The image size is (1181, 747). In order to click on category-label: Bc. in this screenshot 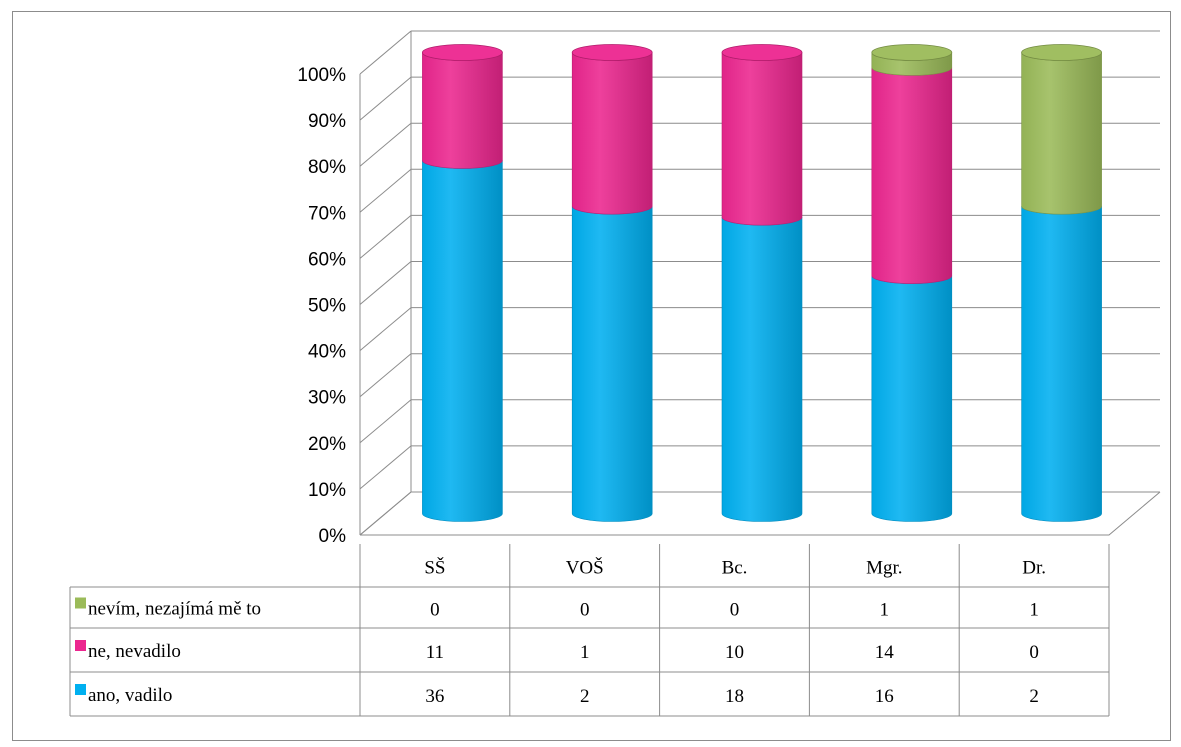, I will do `click(735, 568)`.